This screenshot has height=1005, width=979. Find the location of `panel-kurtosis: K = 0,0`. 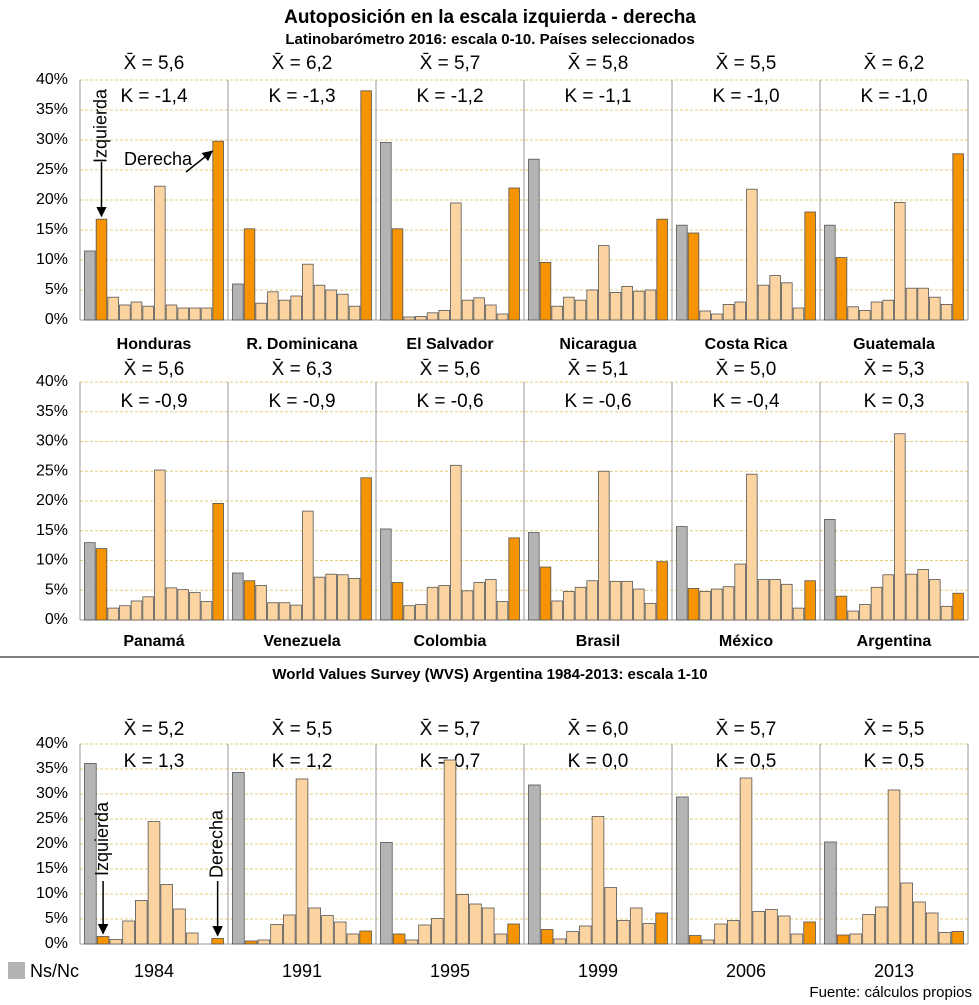

panel-kurtosis: K = 0,0 is located at coordinates (598, 761).